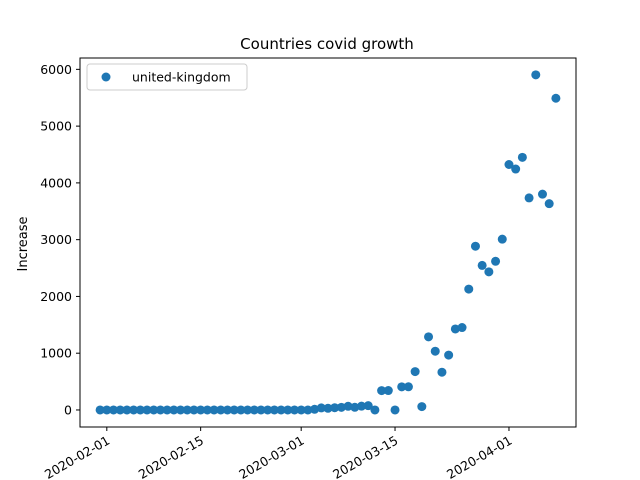  Describe the element at coordinates (56, 239) in the screenshot. I see `y-tick-label: 3000` at that location.